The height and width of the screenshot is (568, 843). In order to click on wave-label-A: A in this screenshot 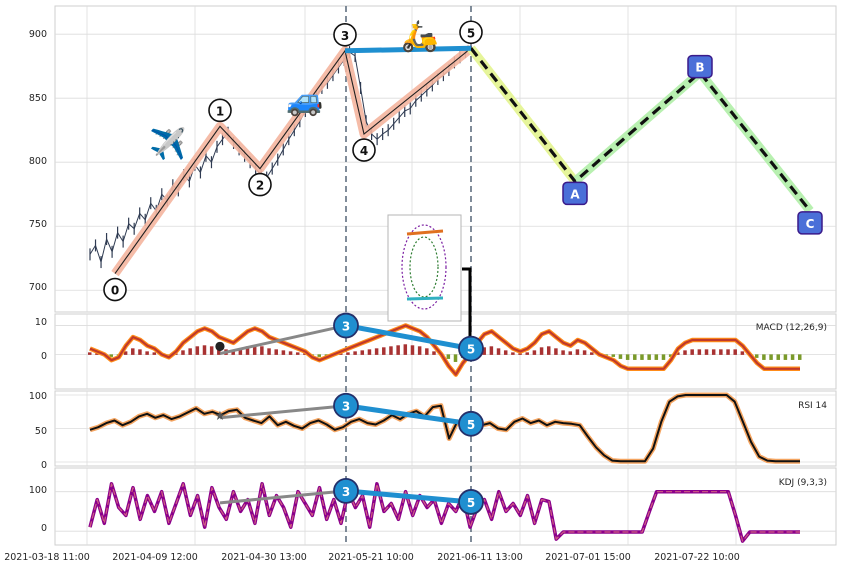, I will do `click(575, 194)`.